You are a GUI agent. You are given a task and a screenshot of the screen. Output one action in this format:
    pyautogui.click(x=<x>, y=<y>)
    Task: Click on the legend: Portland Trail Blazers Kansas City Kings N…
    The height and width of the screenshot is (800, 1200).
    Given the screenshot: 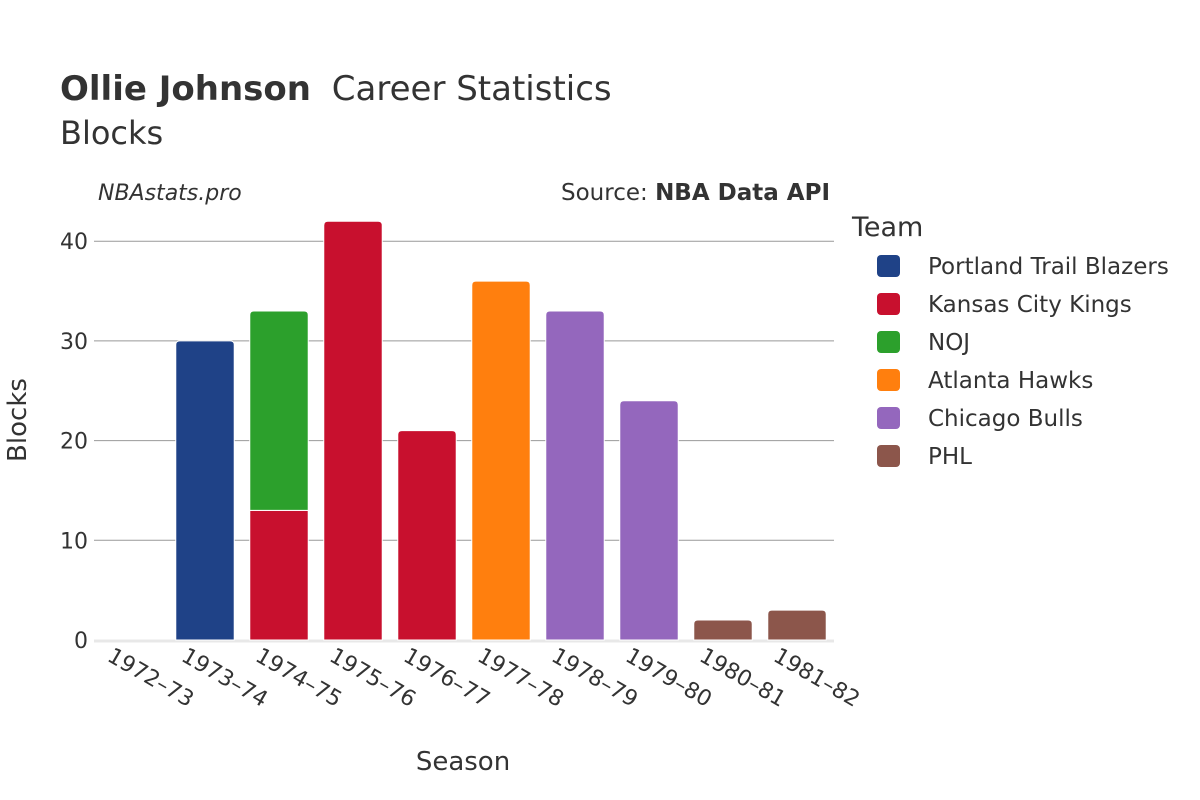 What is the action you would take?
    pyautogui.click(x=1023, y=362)
    